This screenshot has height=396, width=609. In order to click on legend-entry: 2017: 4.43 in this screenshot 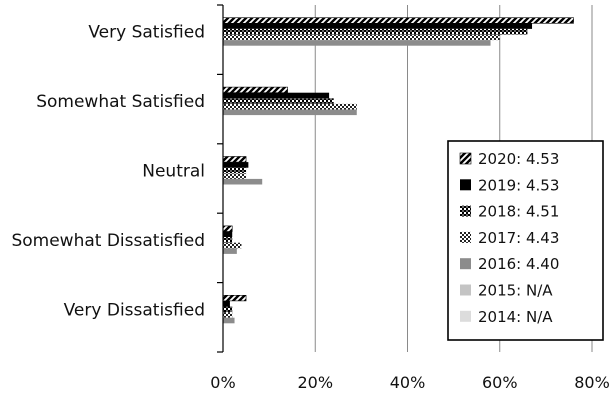, I will do `click(518, 238)`.